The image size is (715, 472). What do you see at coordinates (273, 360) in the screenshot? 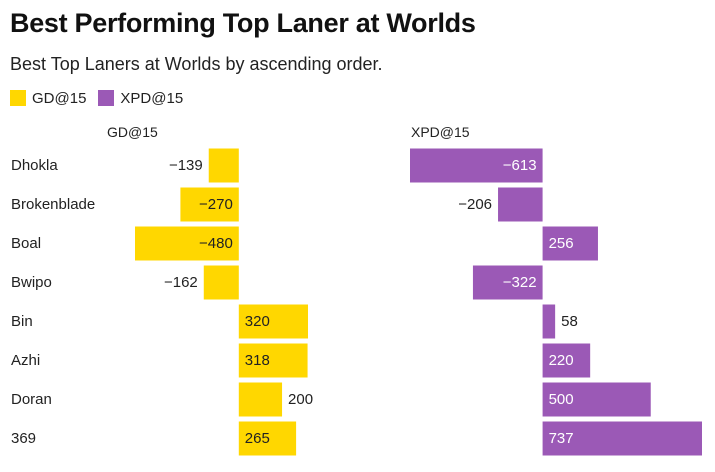
I see `bar-gd-15-azhi` at bounding box center [273, 360].